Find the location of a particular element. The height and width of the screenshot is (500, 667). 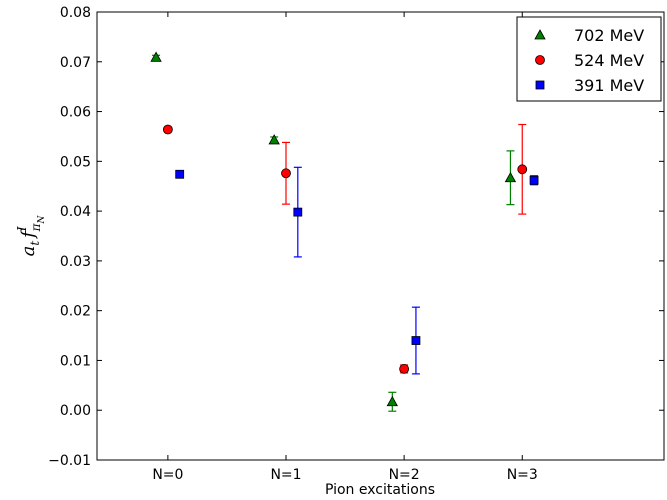

y-tick-label: 0.07 is located at coordinates (75, 63).